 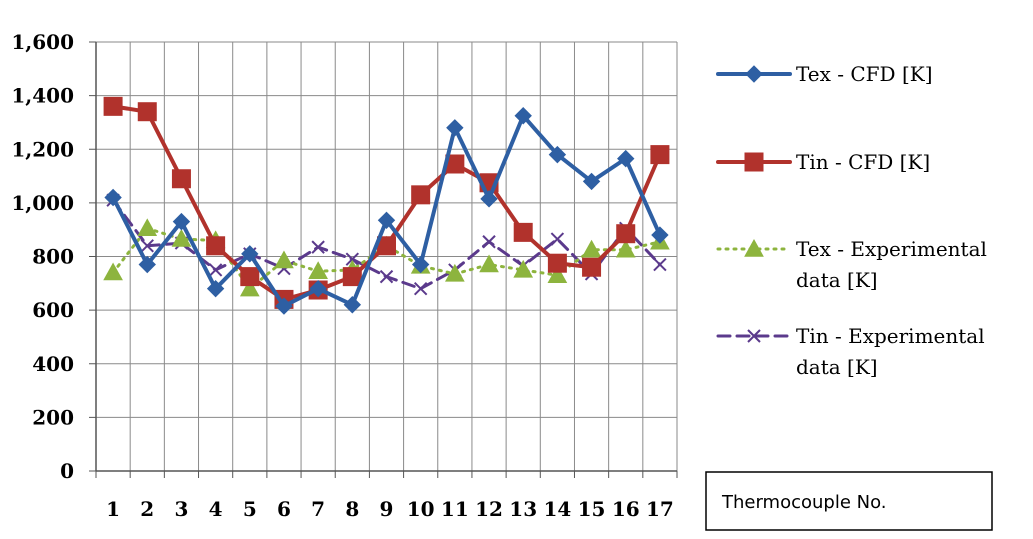 What do you see at coordinates (53, 257) in the screenshot?
I see `y-tick-label: 800` at bounding box center [53, 257].